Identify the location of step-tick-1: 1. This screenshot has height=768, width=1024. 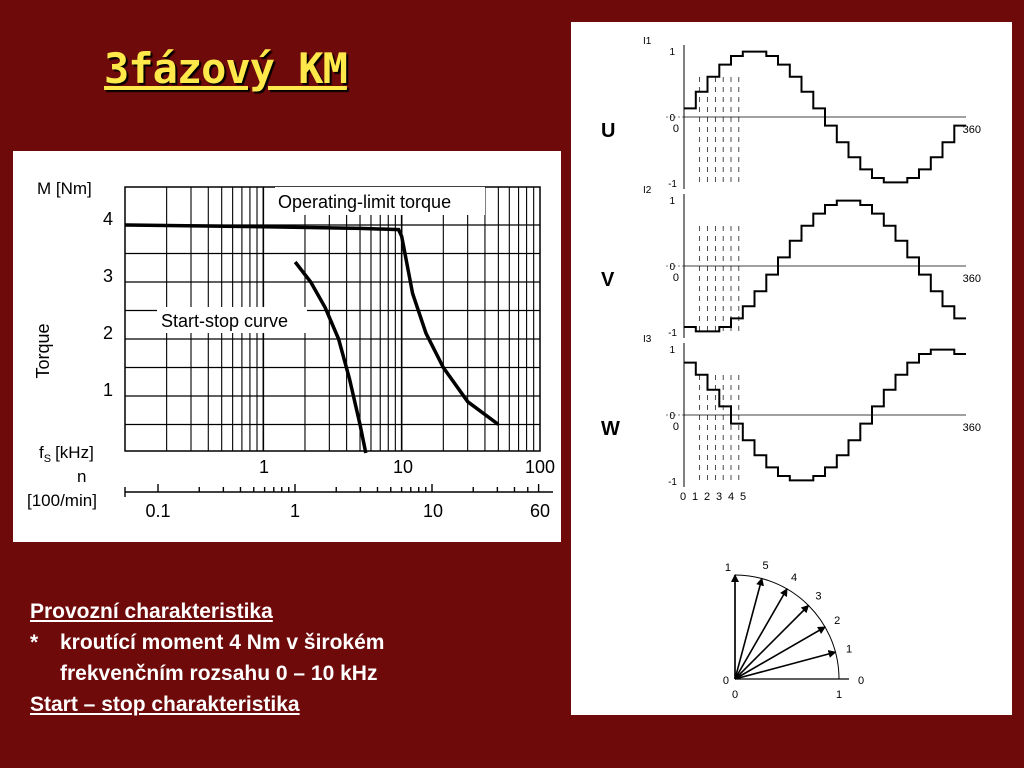
(695, 497).